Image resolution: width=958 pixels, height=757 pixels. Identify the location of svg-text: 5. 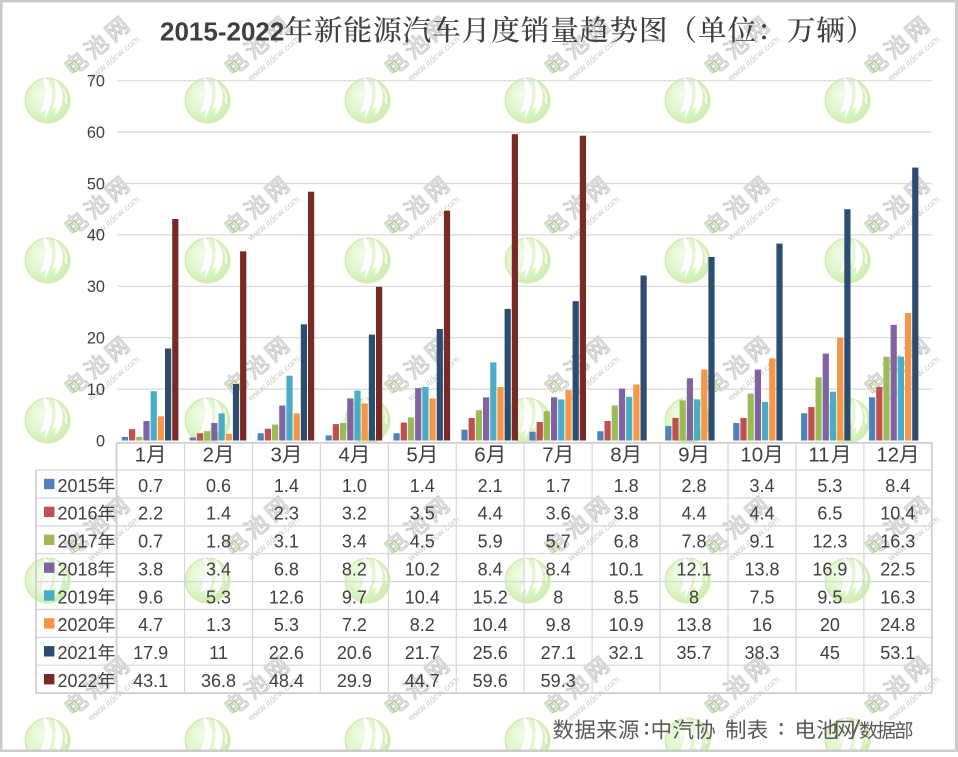
(411, 455).